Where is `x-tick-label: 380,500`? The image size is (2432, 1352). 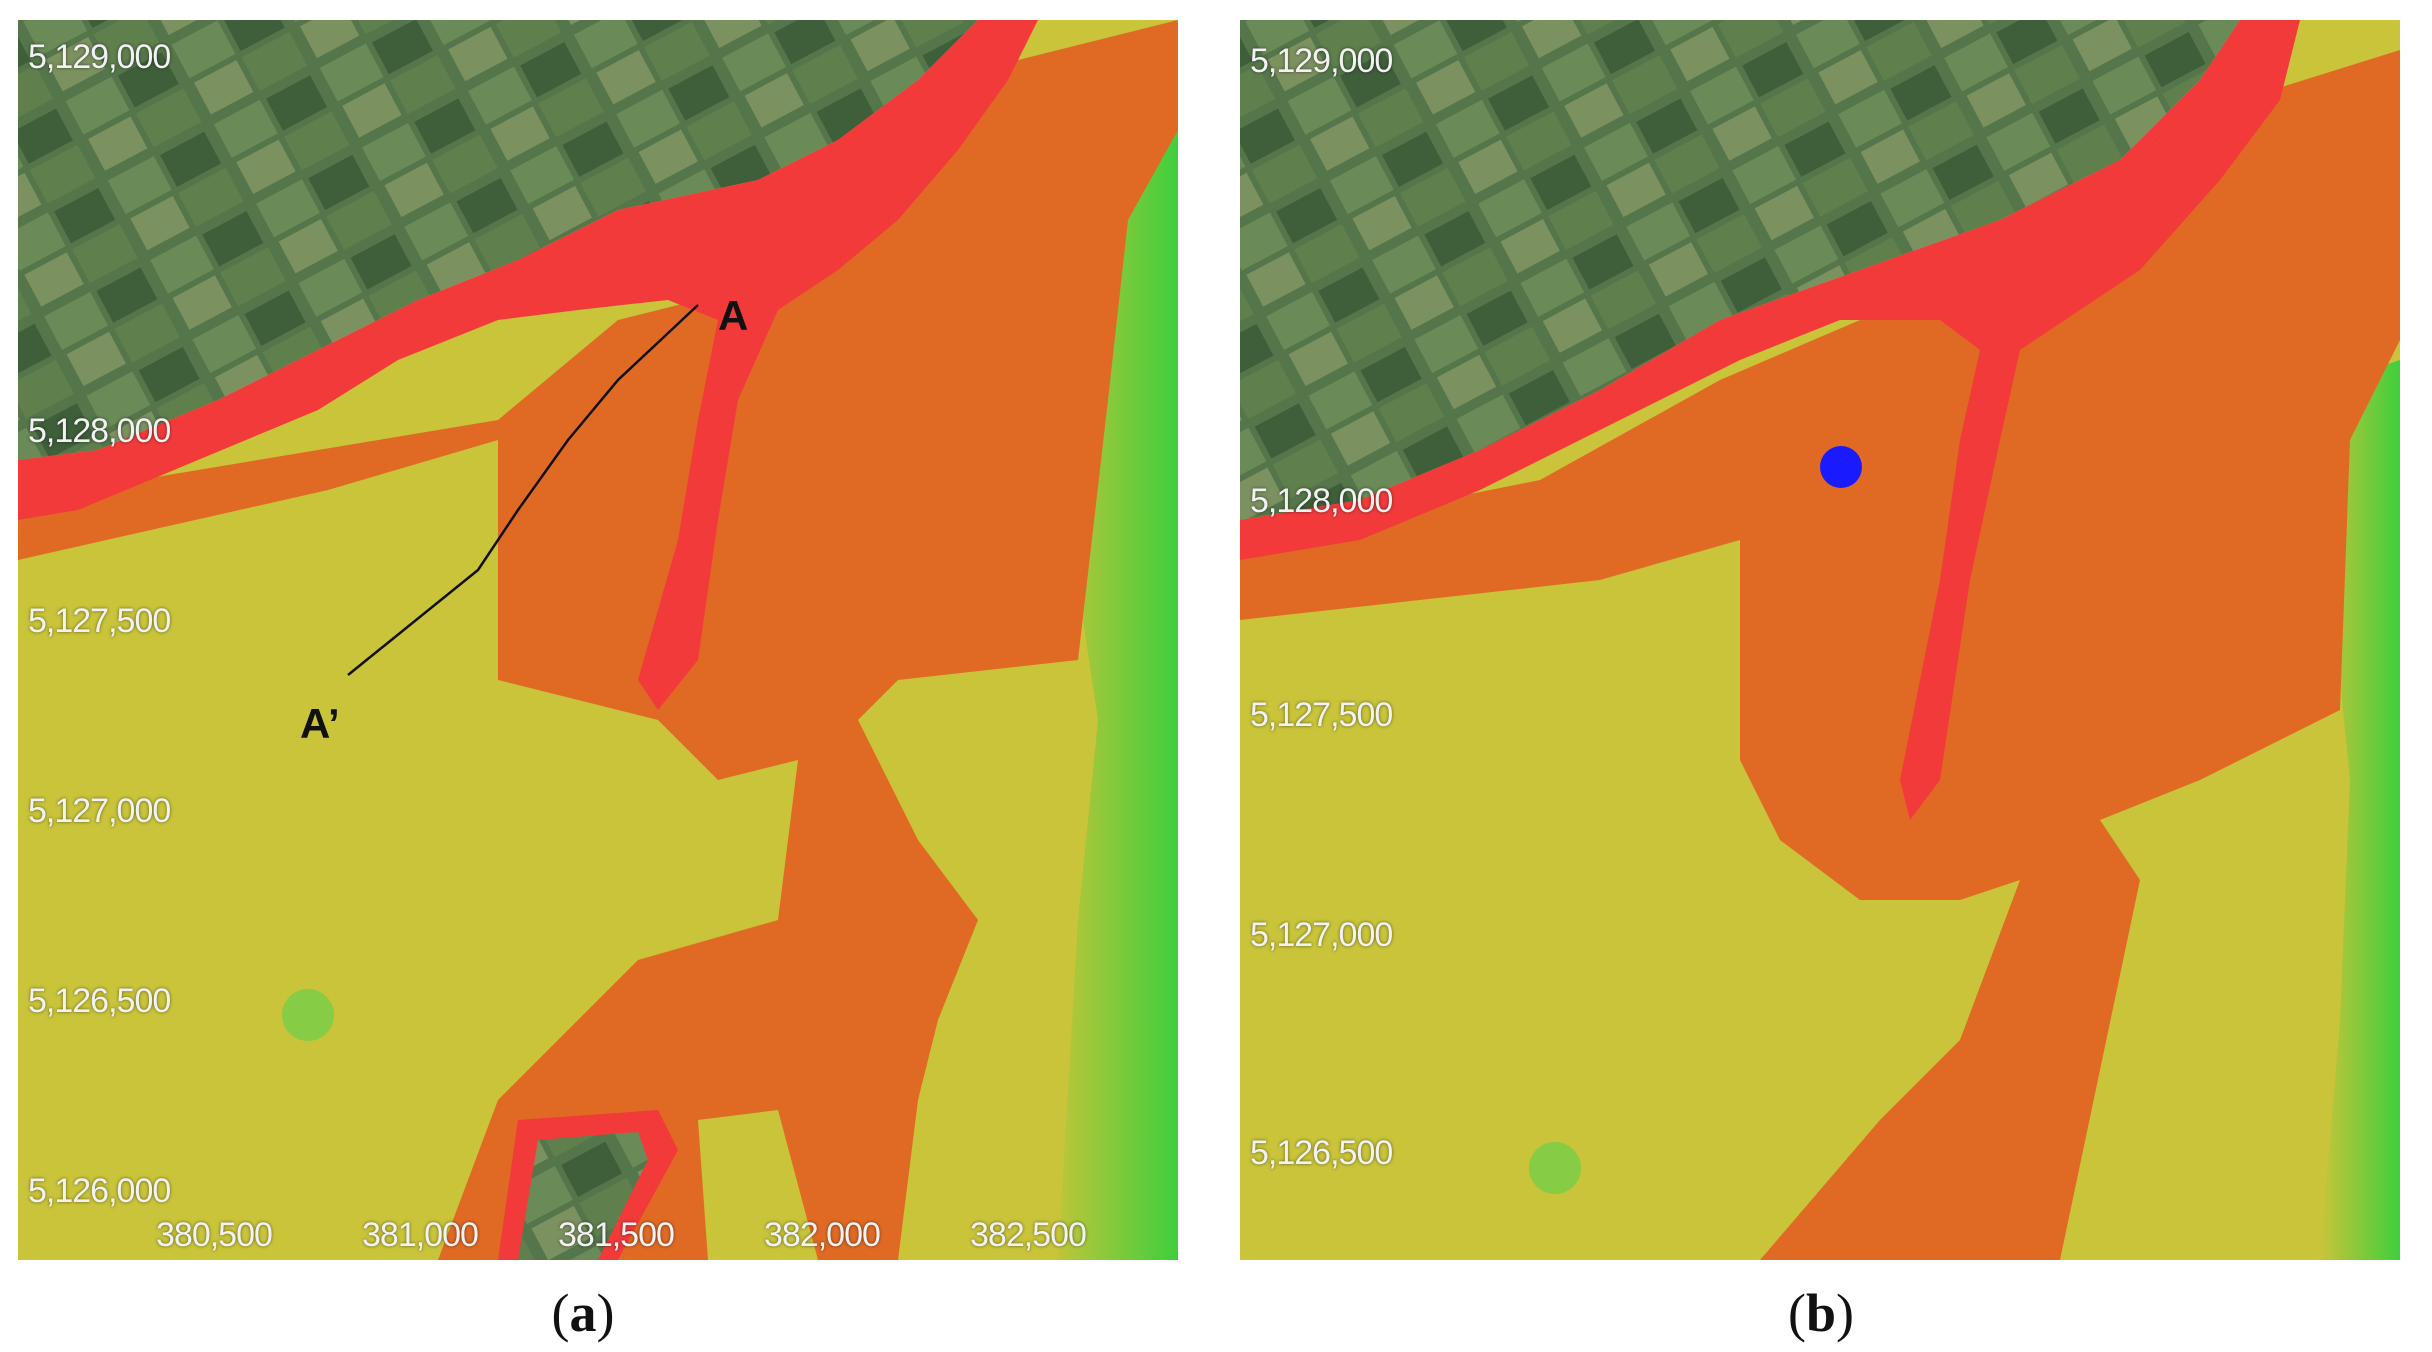
x-tick-label: 380,500 is located at coordinates (214, 1235).